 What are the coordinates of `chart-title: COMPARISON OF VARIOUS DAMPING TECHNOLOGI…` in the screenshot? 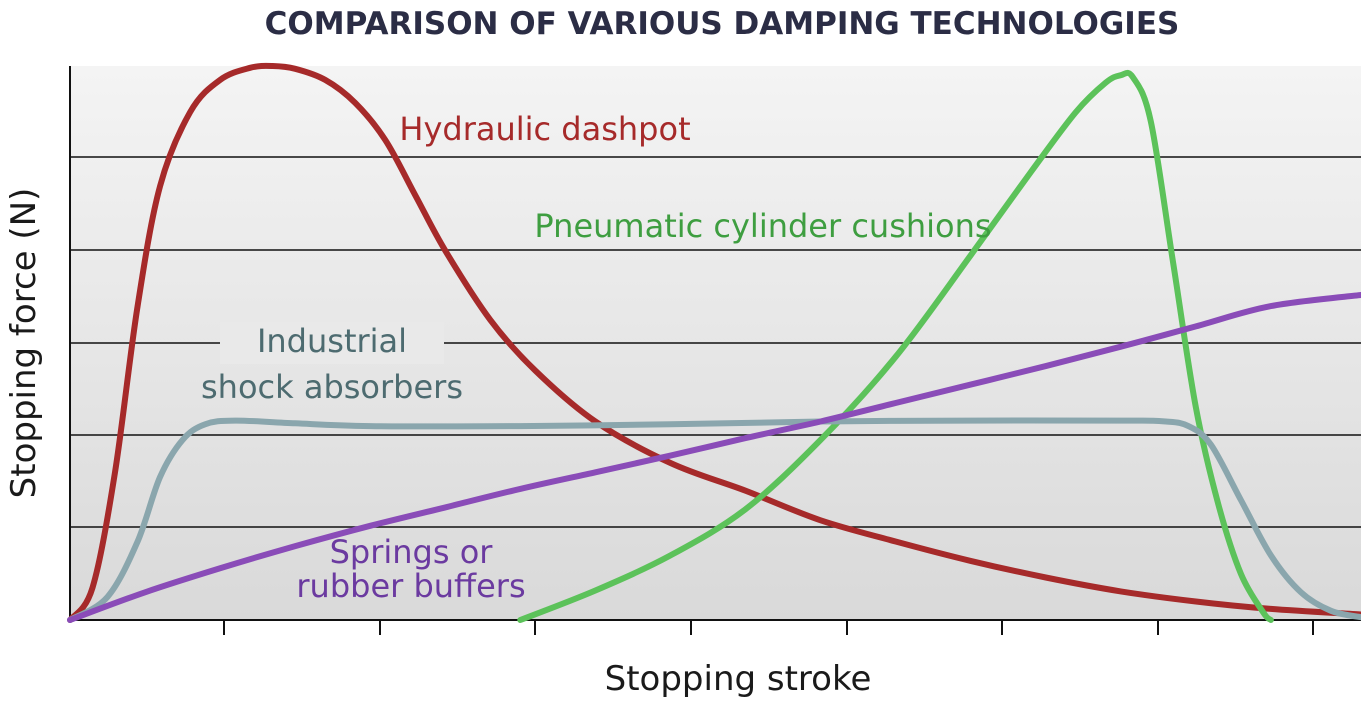 It's located at (722, 24).